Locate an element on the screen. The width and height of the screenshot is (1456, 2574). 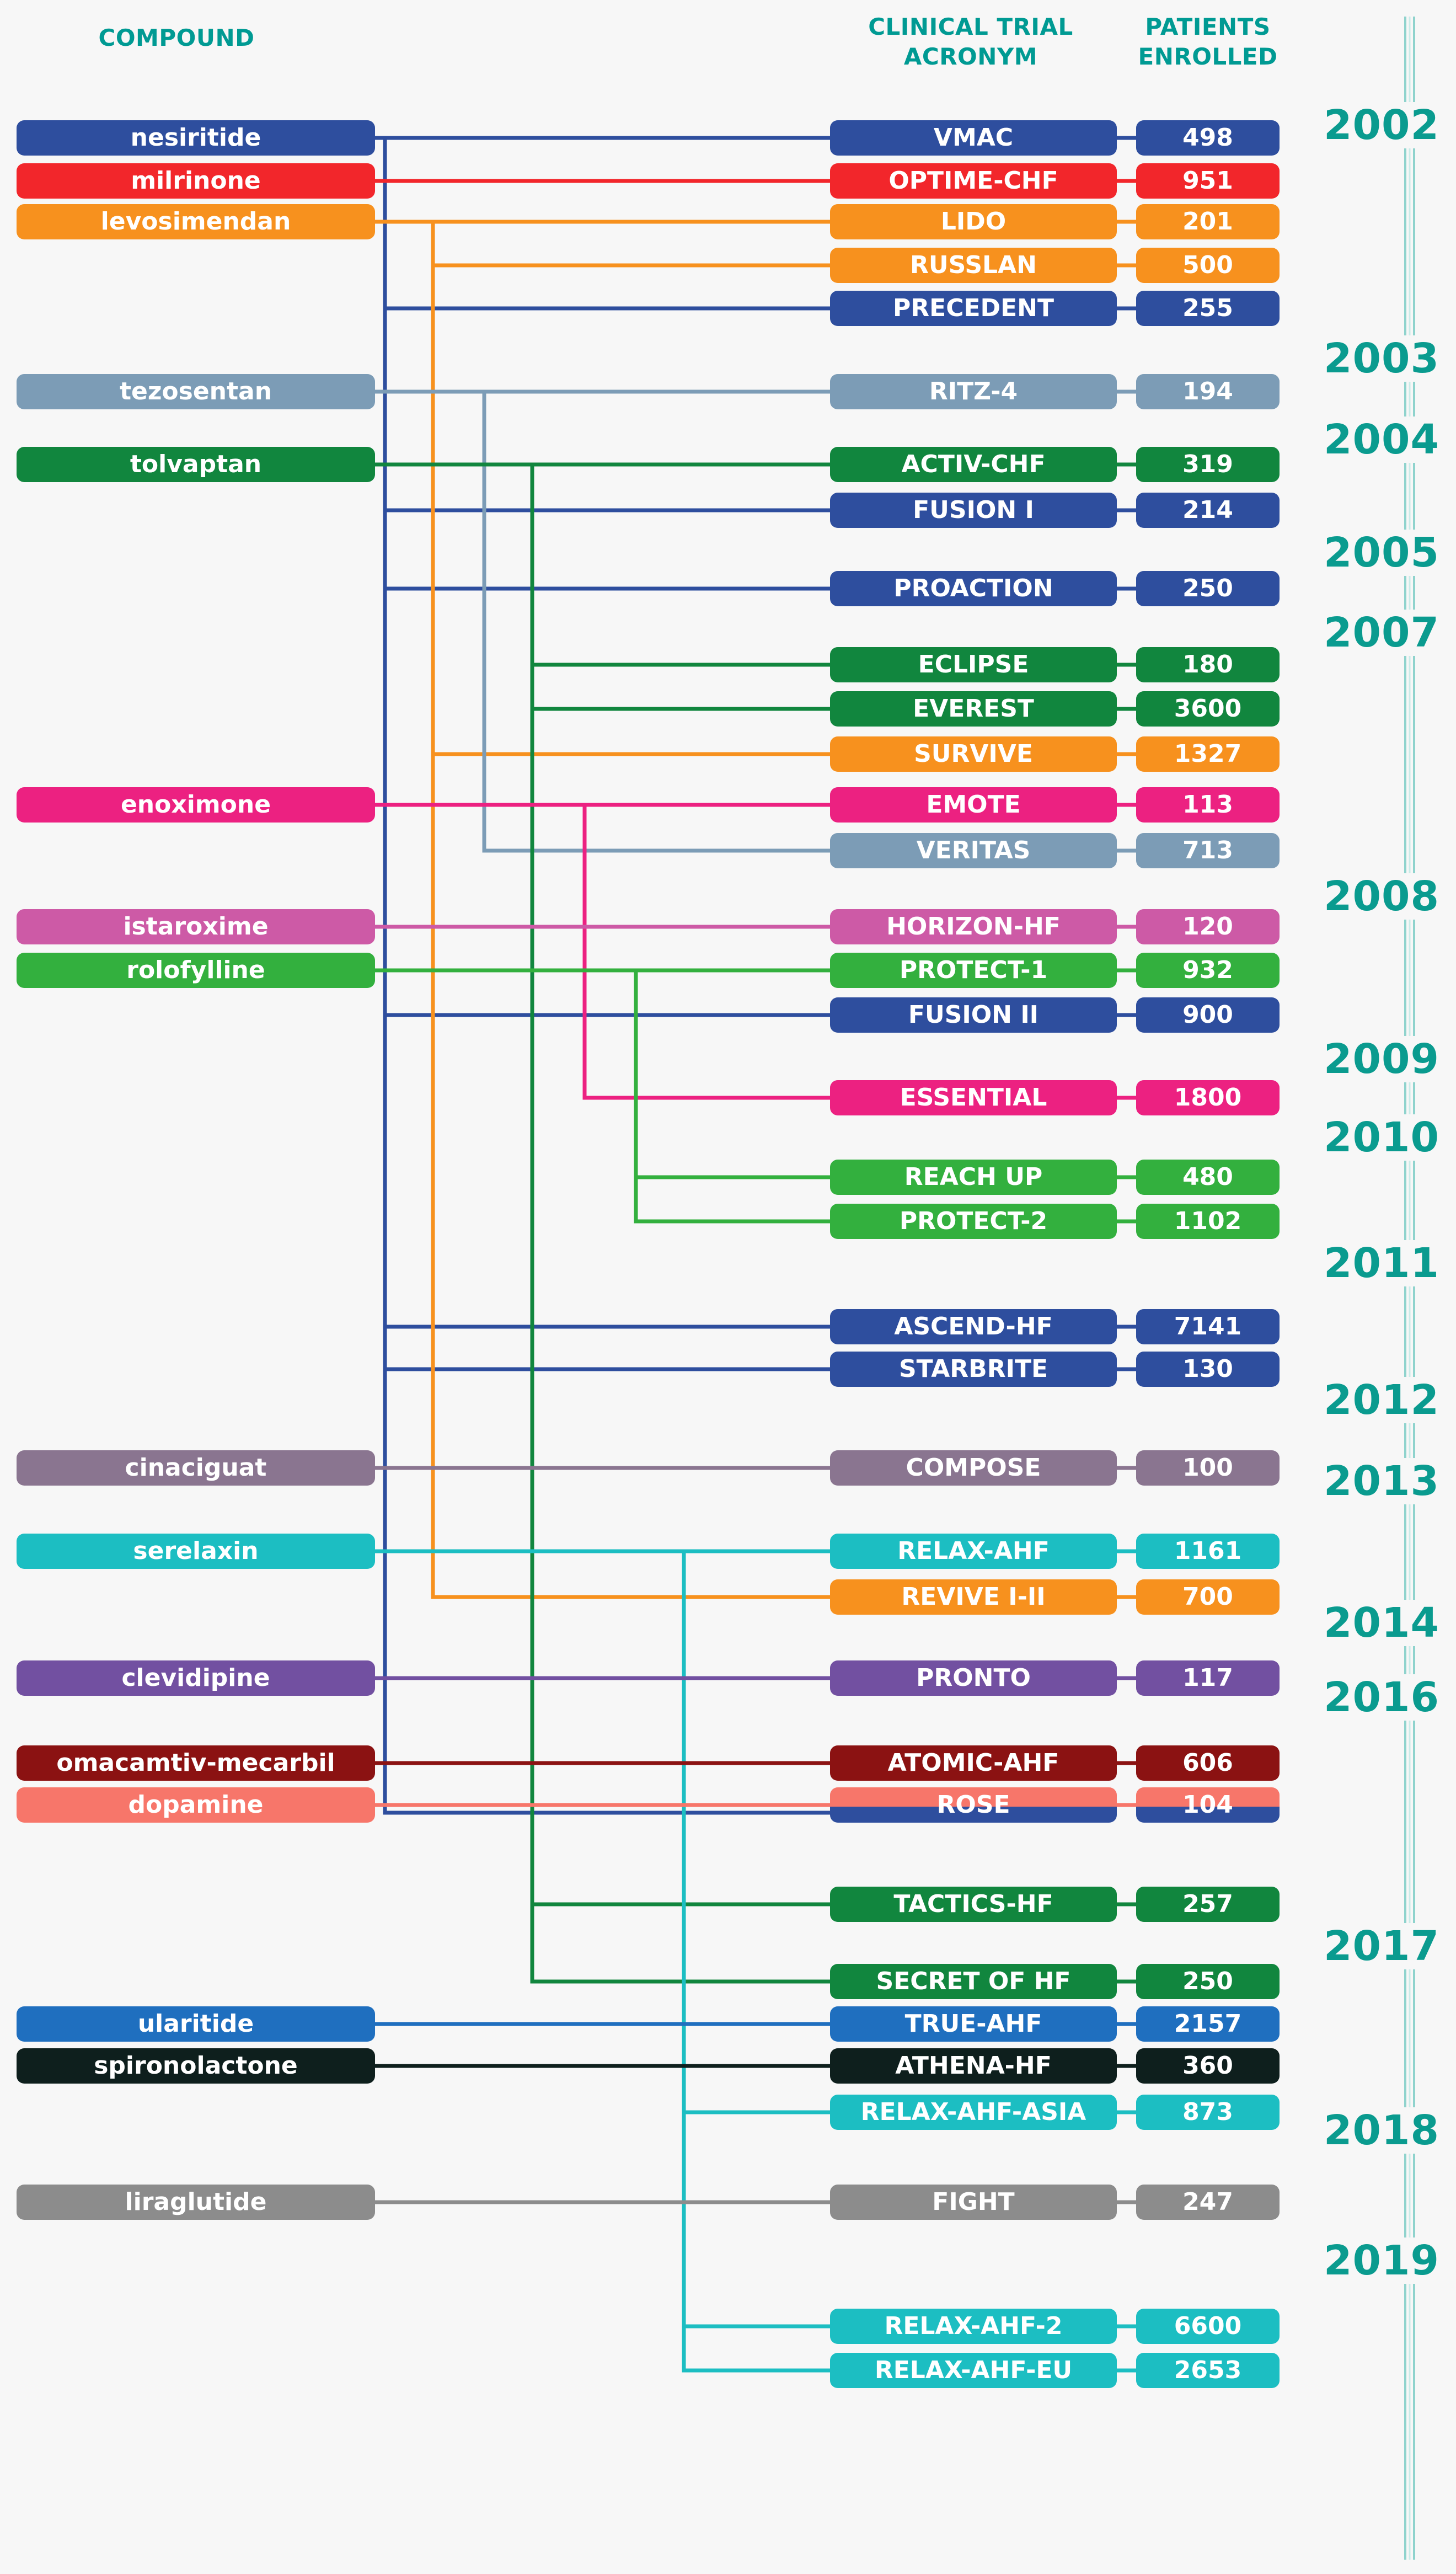
patients-count: 932 is located at coordinates (1207, 970).